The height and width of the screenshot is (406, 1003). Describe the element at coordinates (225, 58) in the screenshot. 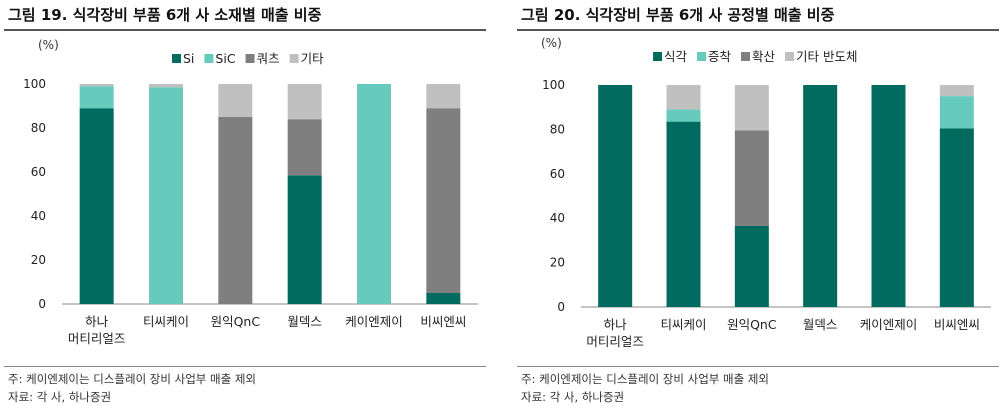

I see `legend-label: SiC` at that location.